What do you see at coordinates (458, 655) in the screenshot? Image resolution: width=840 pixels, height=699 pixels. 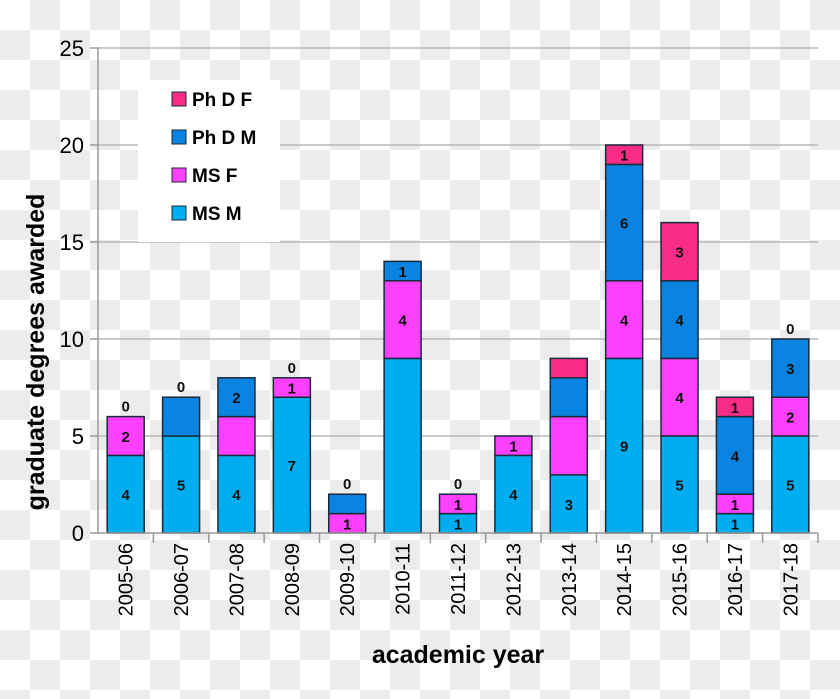 I see `x-axis-label: academic year` at bounding box center [458, 655].